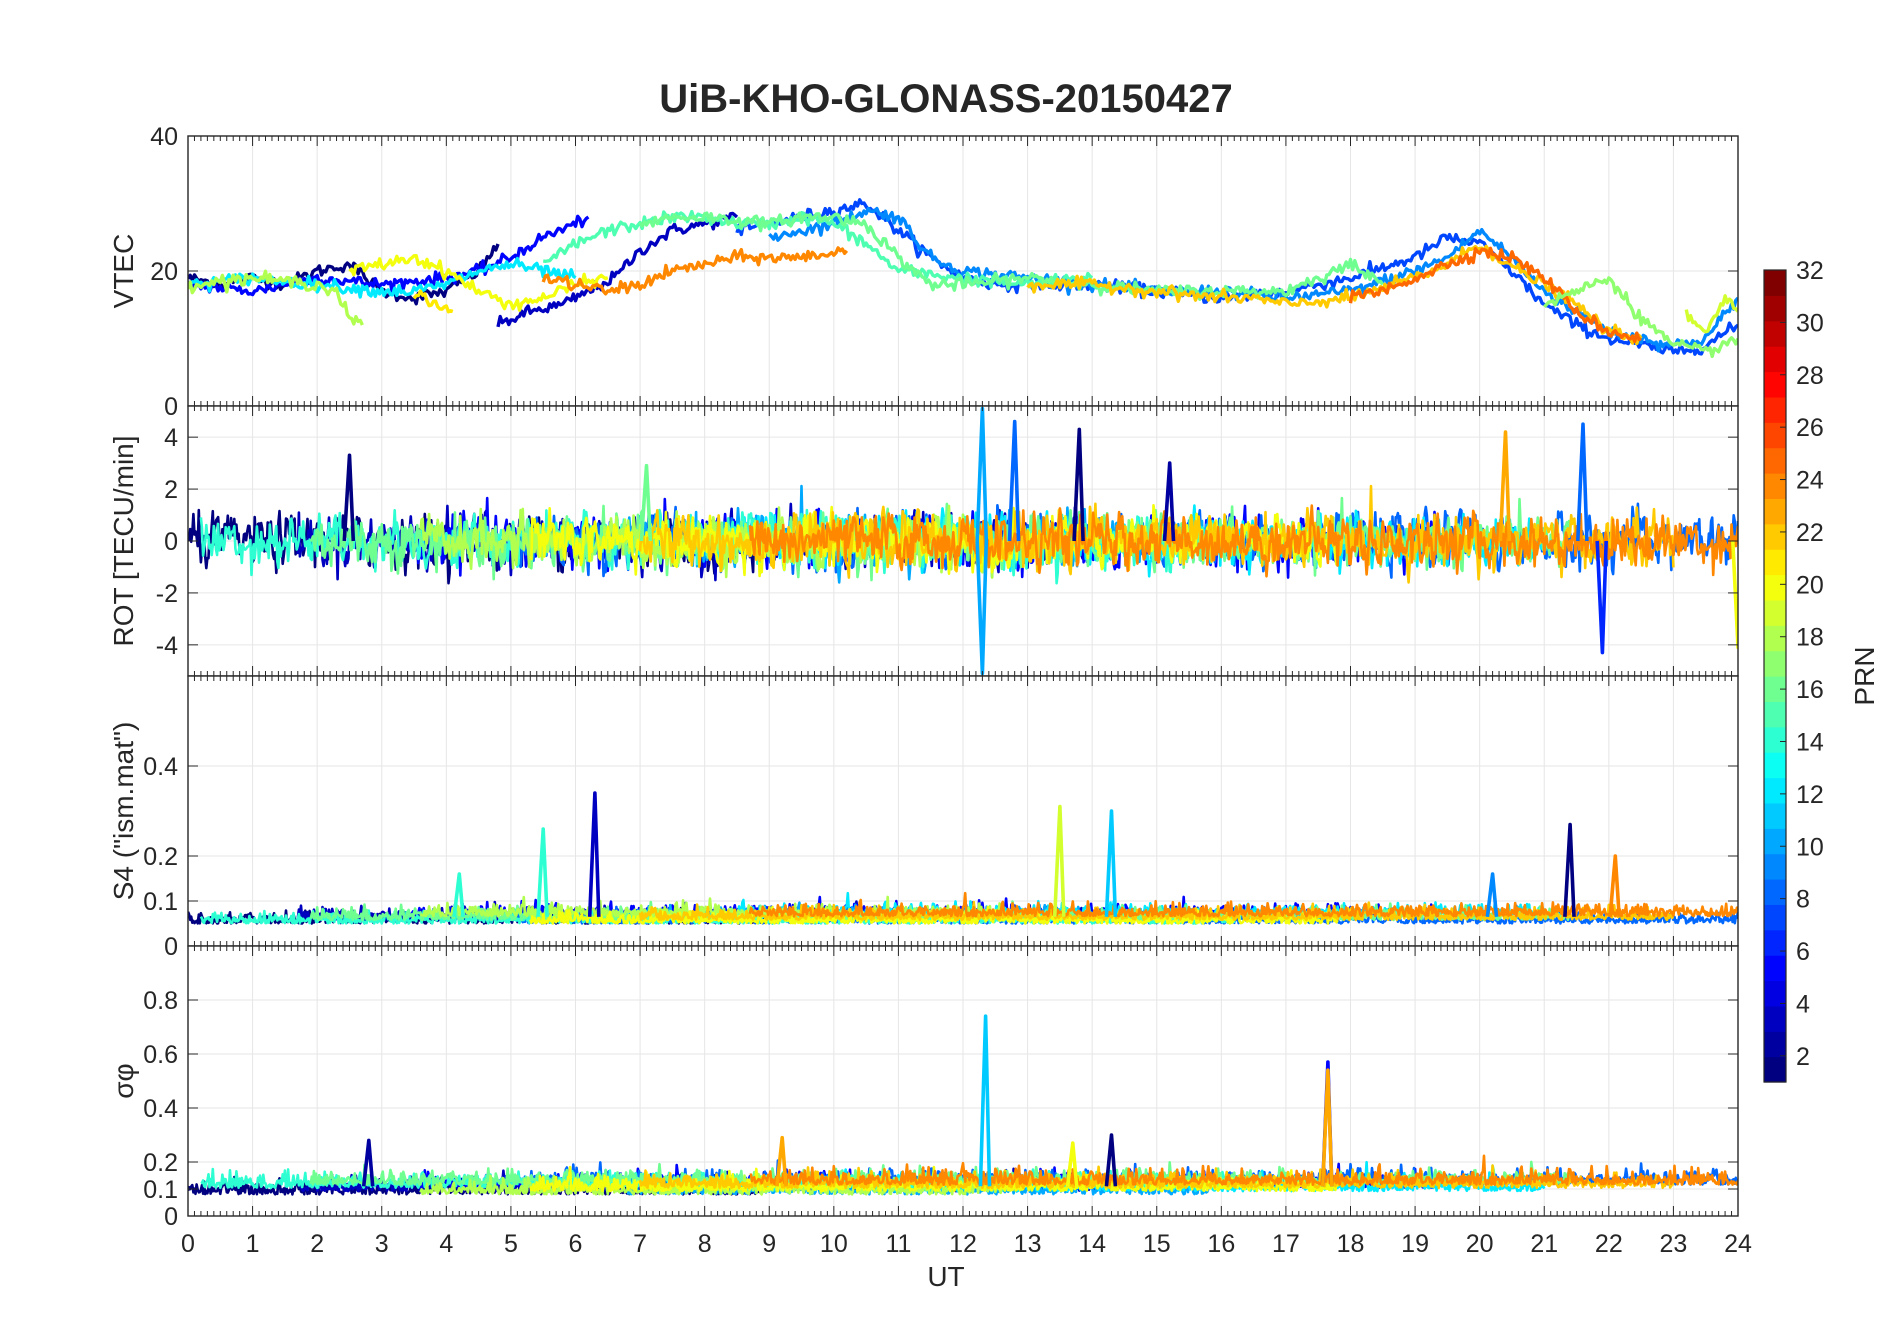 Image resolution: width=1902 pixels, height=1330 pixels. What do you see at coordinates (1544, 1244) in the screenshot?
I see `x-tick-label: 21` at bounding box center [1544, 1244].